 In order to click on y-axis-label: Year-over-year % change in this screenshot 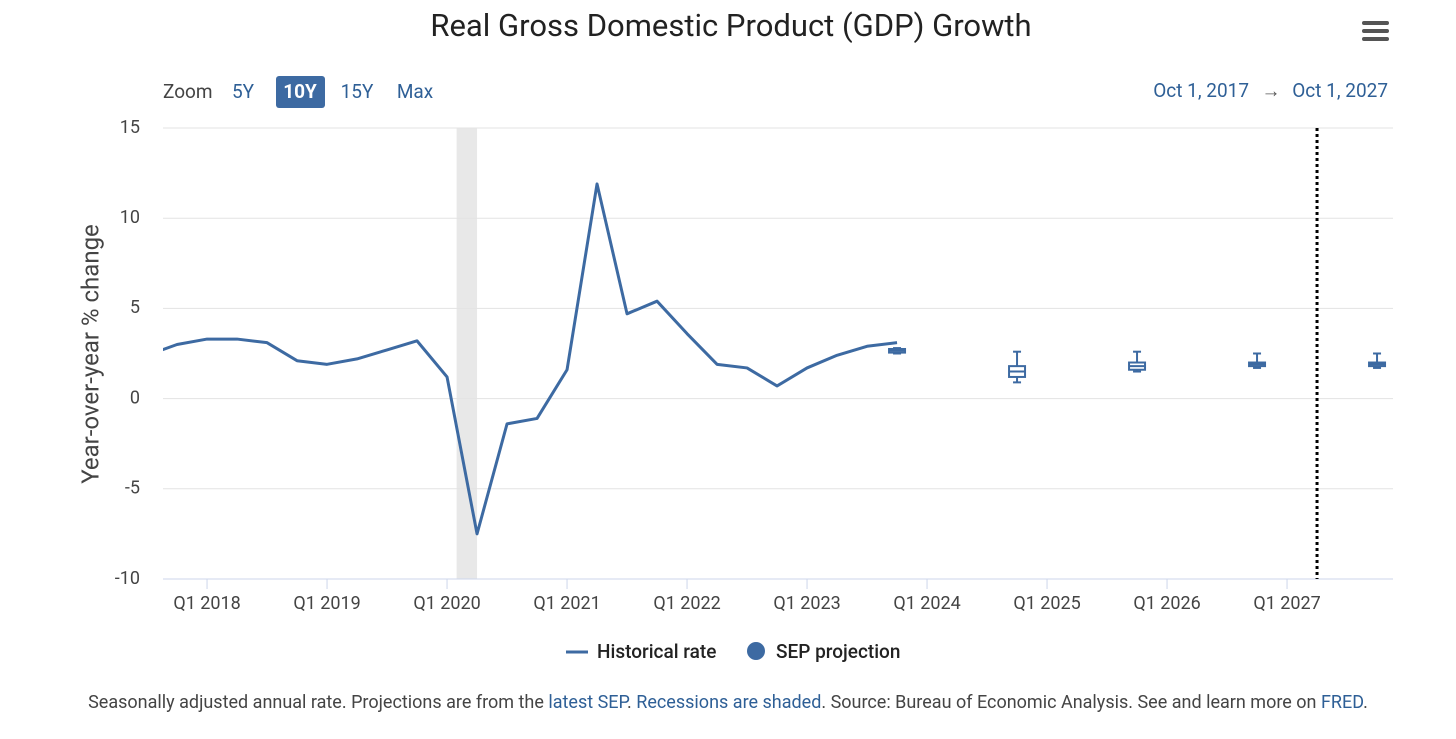, I will do `click(90, 354)`.